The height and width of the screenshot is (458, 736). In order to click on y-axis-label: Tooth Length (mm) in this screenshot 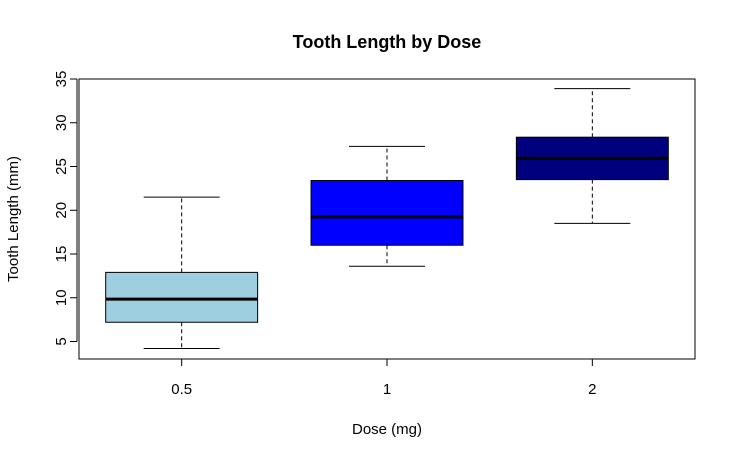, I will do `click(13, 219)`.